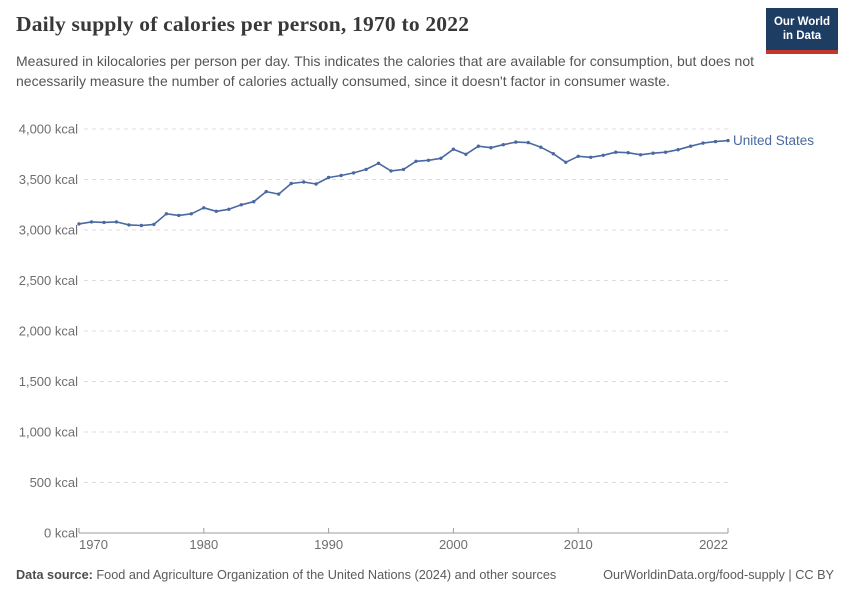 Image resolution: width=850 pixels, height=600 pixels. I want to click on x-axis-tick-label: 1970, so click(93, 544).